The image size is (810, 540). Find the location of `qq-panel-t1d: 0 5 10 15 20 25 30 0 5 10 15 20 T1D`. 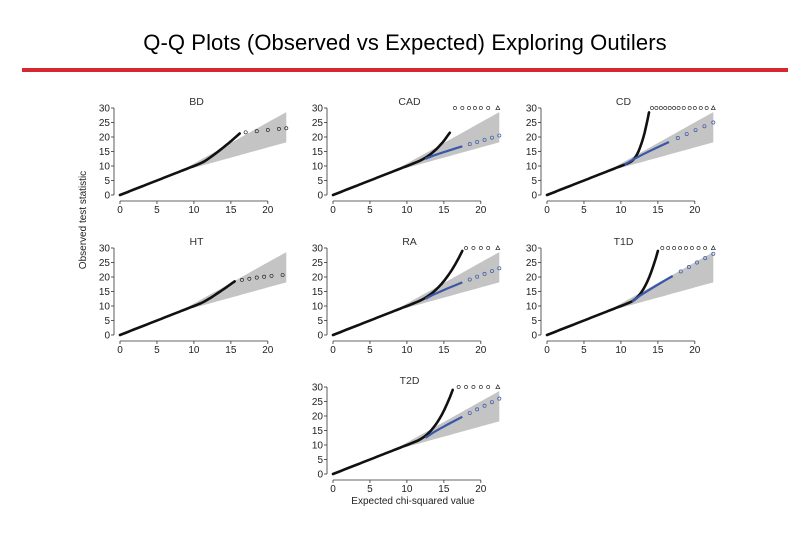

qq-panel-t1d: 0 5 10 15 20 25 30 0 5 10 15 20 T1D is located at coordinates (621, 296).